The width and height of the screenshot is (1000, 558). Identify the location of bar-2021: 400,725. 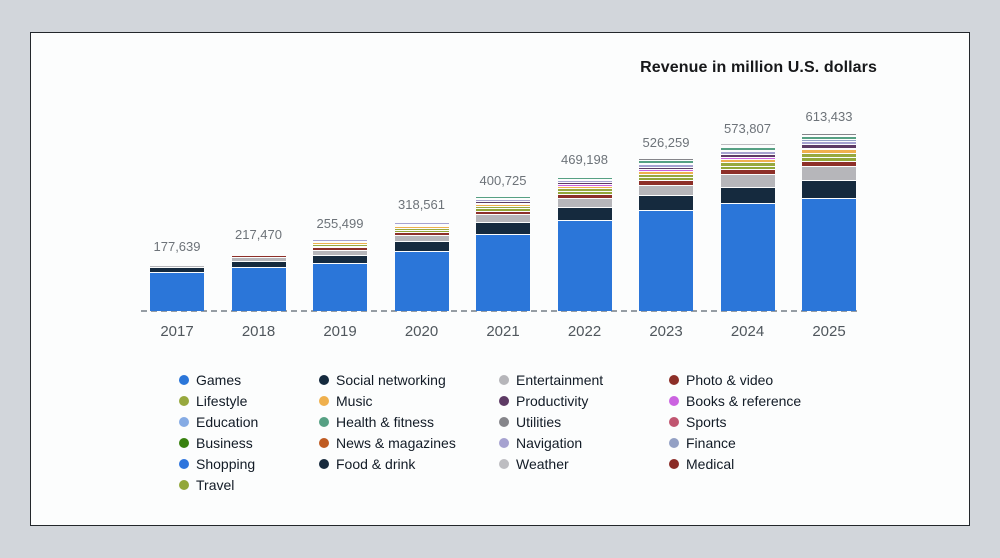
(503, 242).